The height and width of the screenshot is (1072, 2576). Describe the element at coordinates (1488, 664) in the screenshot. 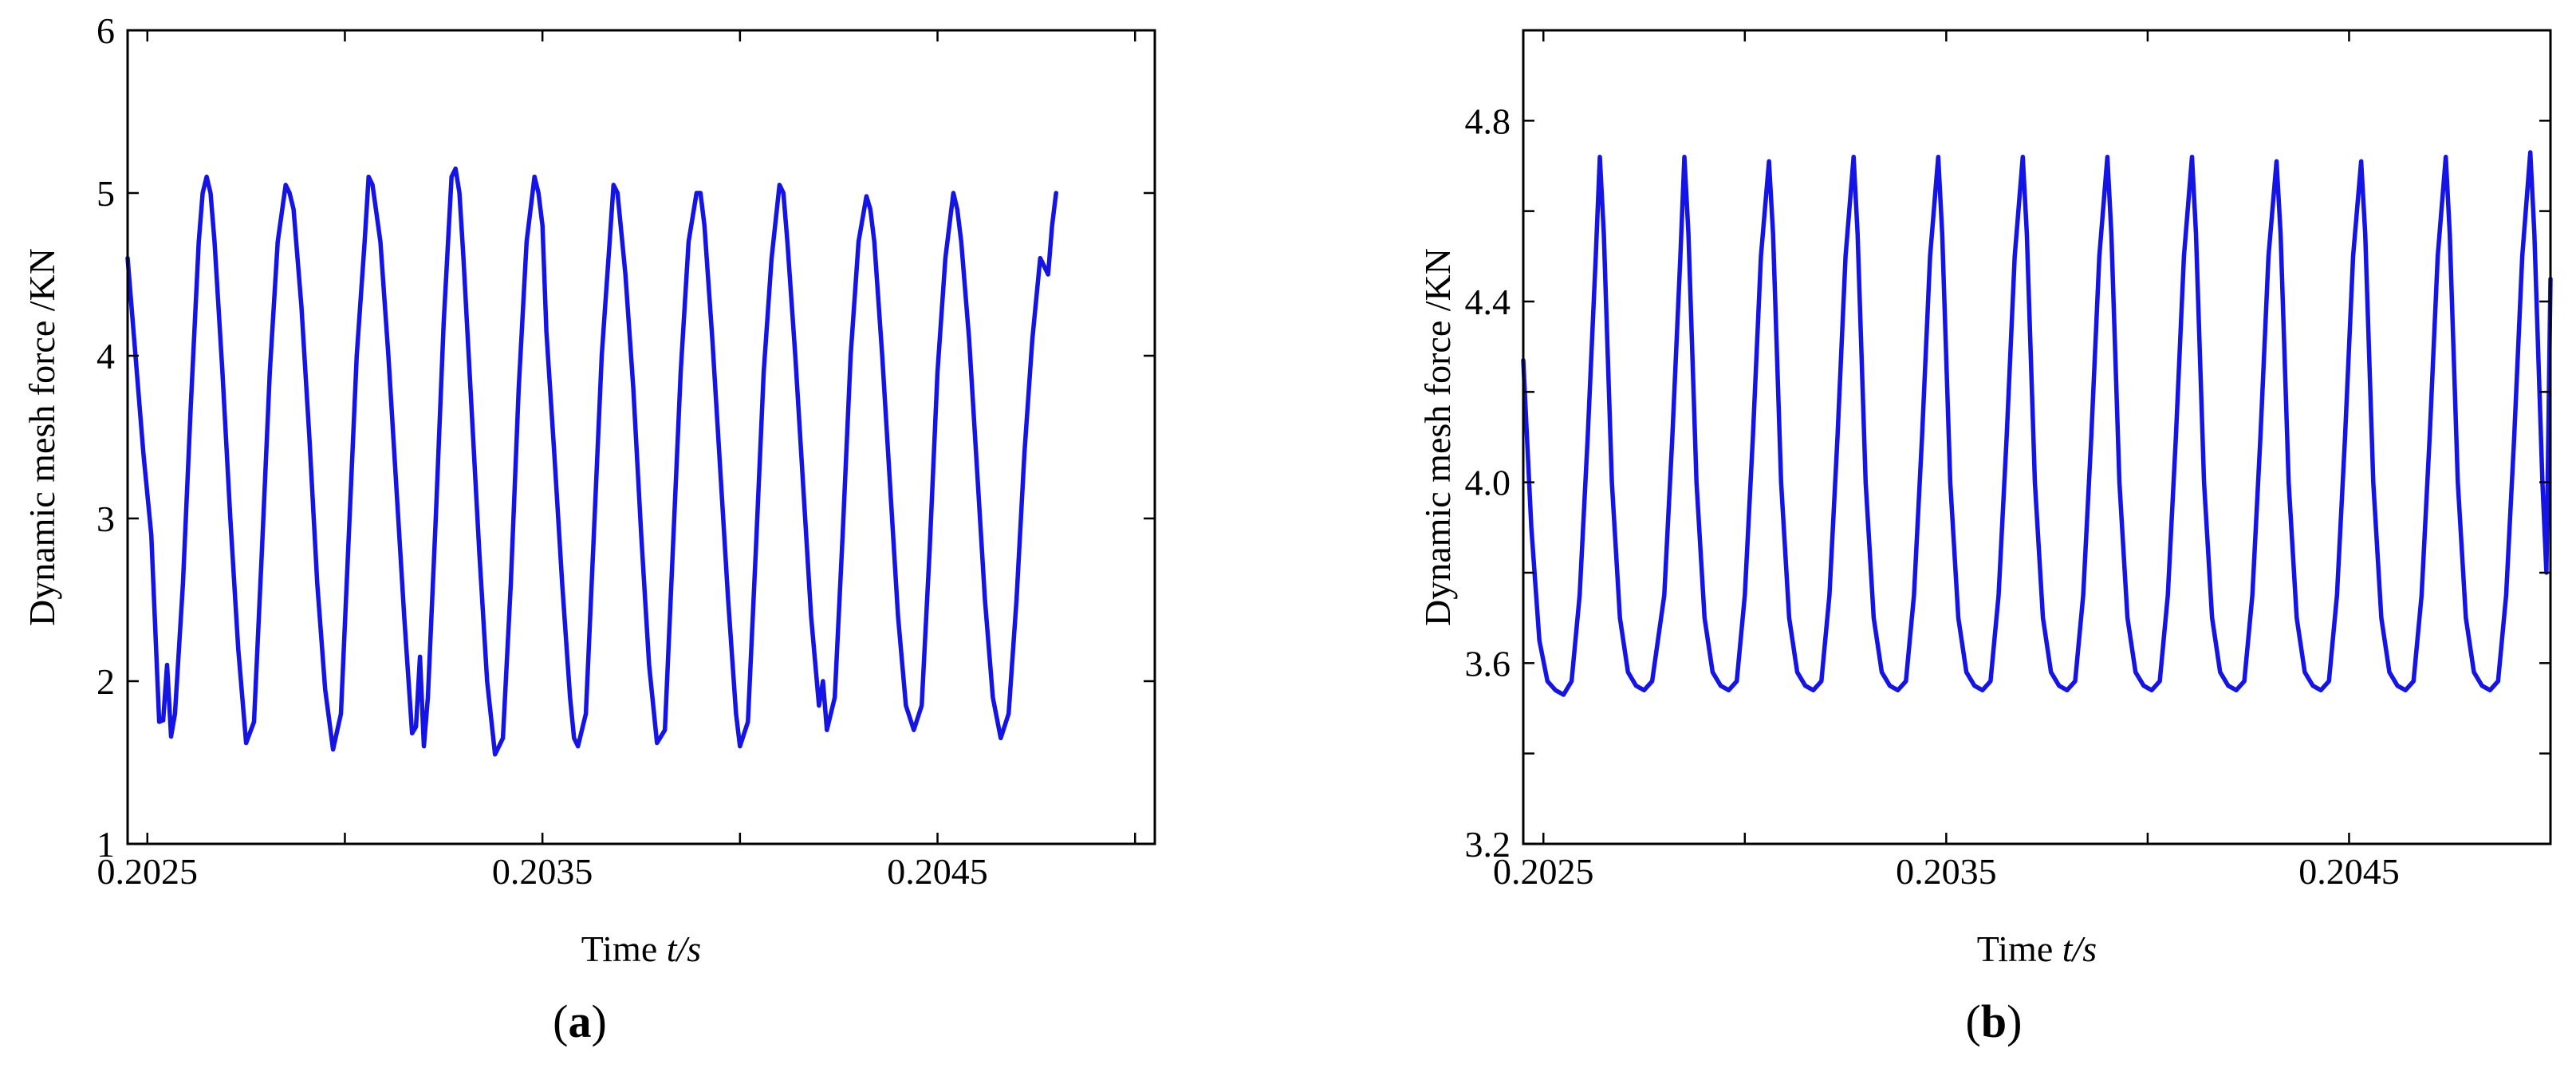

I see `chart-b-y-tick-label: 3.6` at that location.